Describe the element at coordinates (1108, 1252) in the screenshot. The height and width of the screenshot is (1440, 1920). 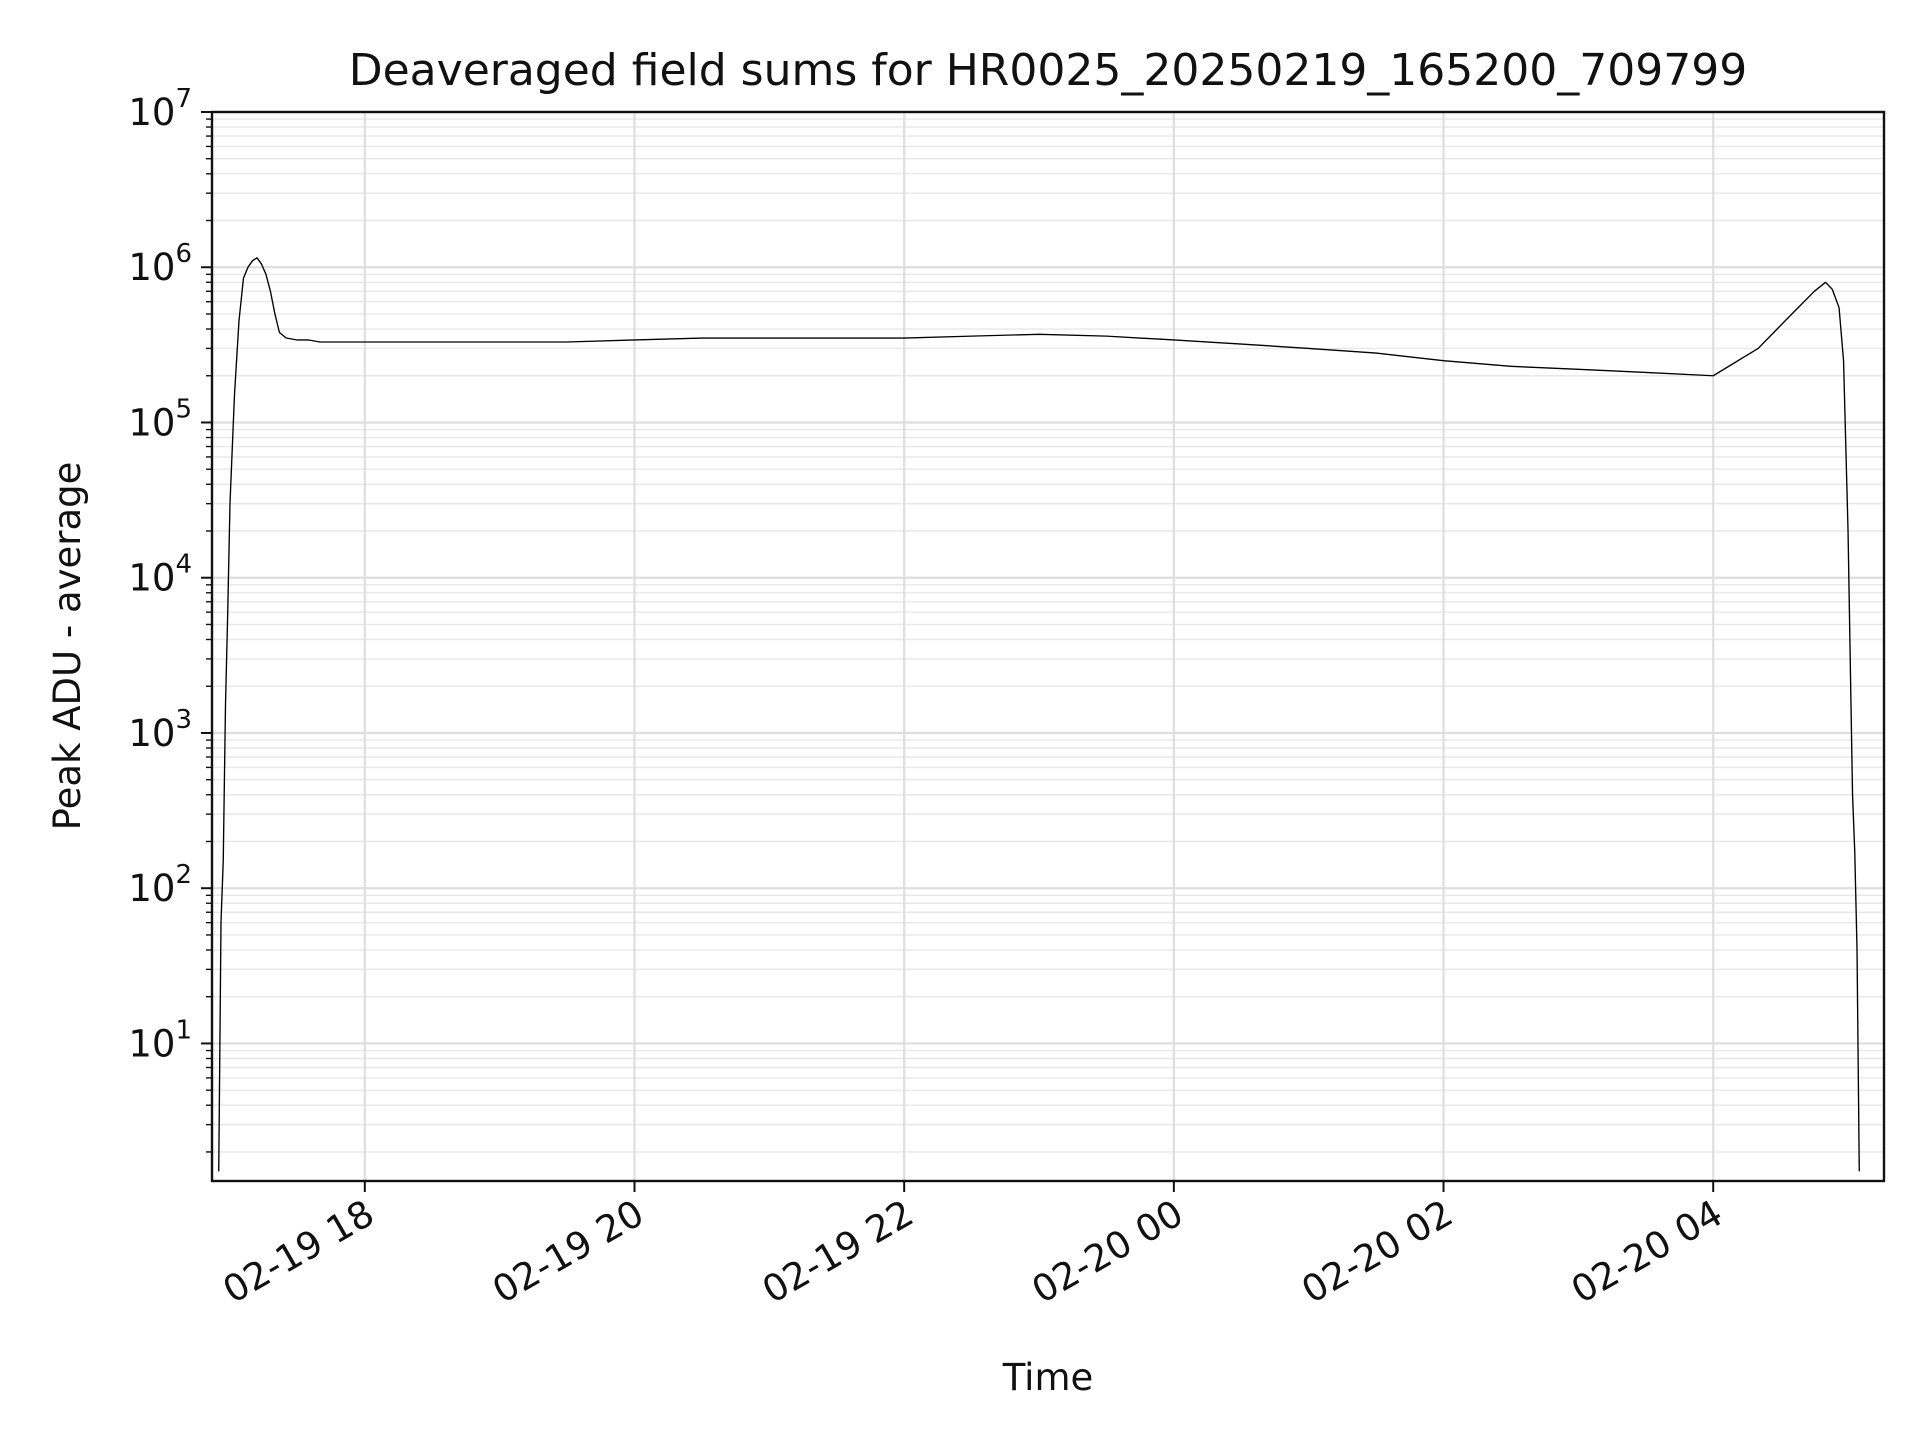
I see `x-tick-label: 02-20 00` at that location.